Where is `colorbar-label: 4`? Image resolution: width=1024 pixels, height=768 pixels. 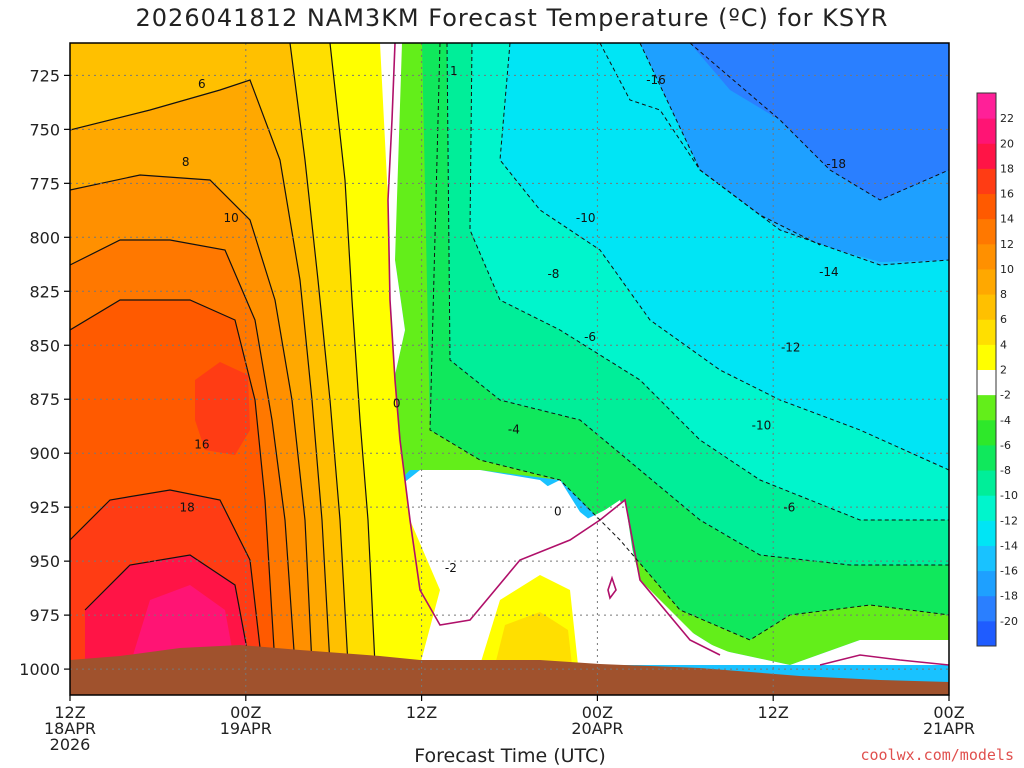
colorbar-label: 4 is located at coordinates (1003, 344).